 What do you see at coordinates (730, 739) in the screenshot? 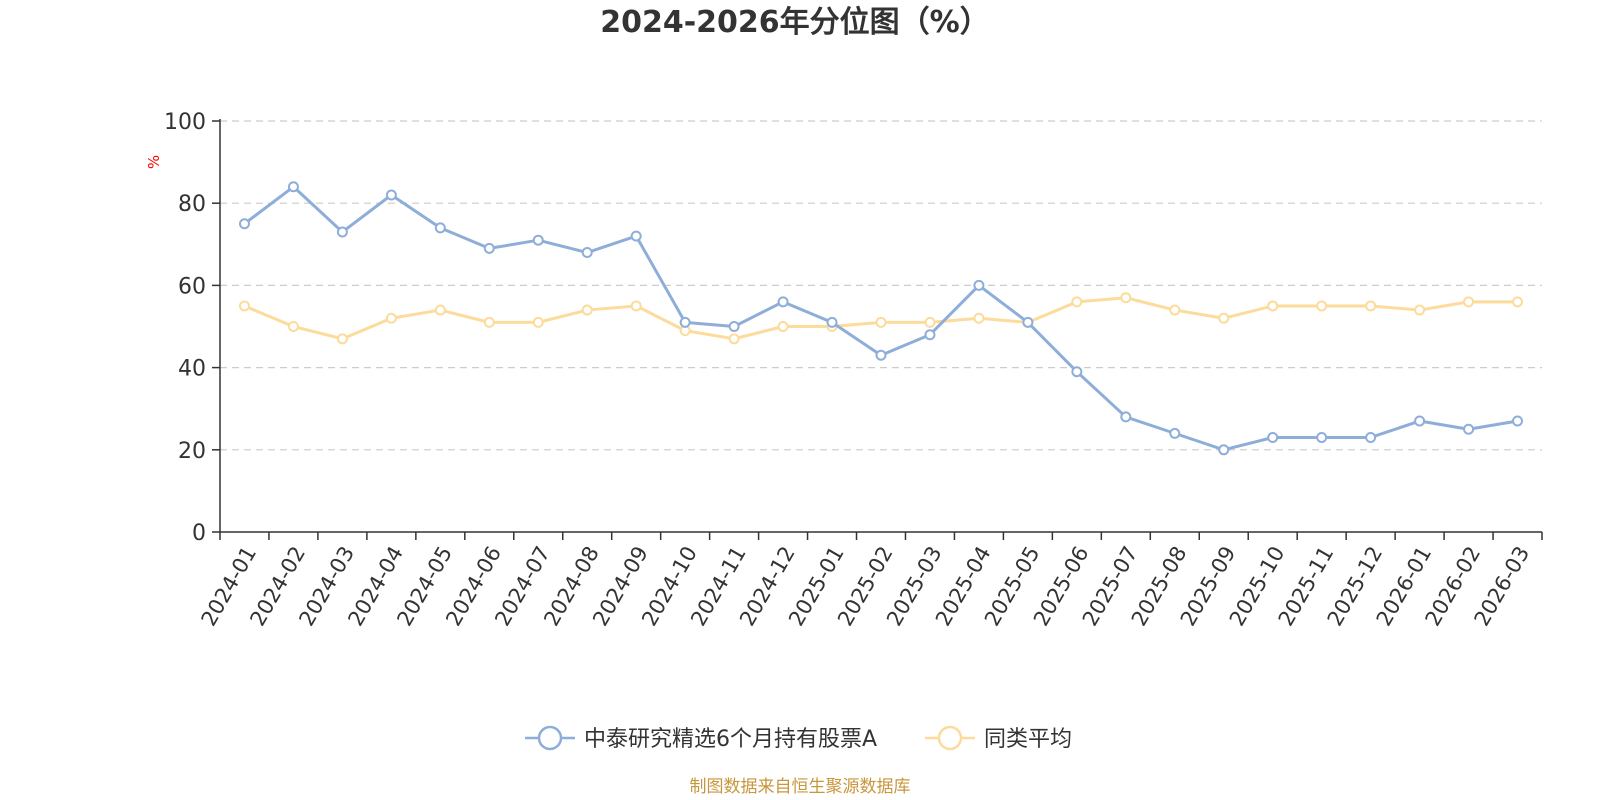
I see `legend-label-fund: 中泰研究精选6个月持有股票A` at bounding box center [730, 739].